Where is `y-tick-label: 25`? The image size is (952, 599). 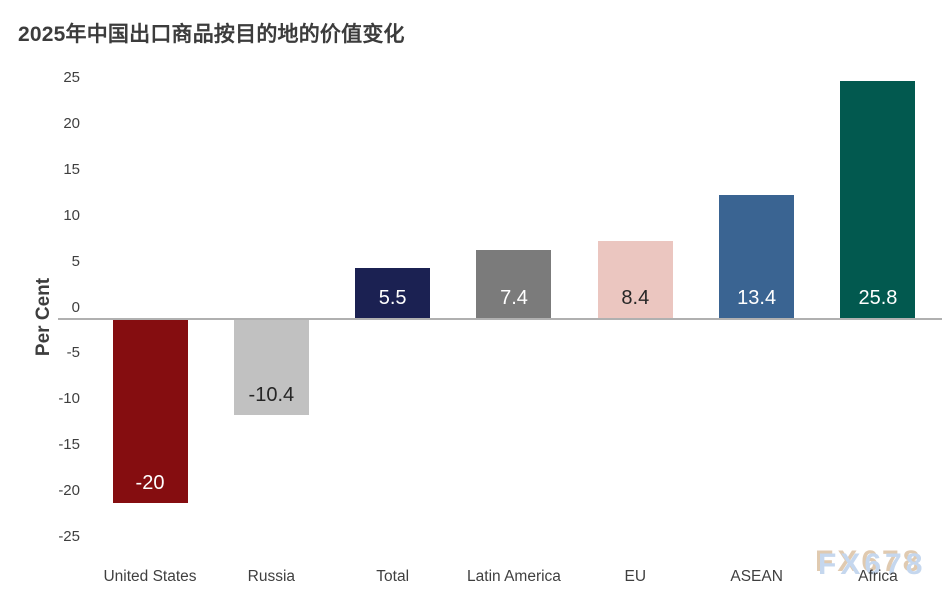
y-tick-label: 25 is located at coordinates (71, 78).